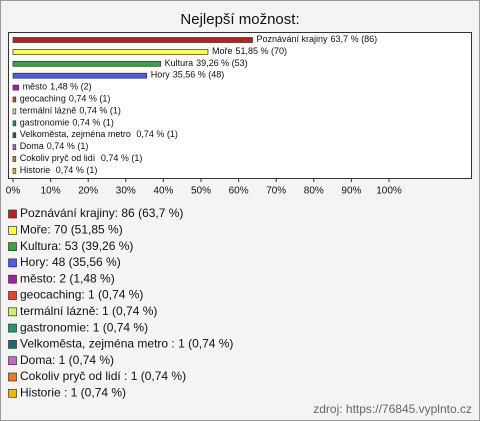  What do you see at coordinates (71, 229) in the screenshot?
I see `legend-label: Moře: 70 (51,85 %)` at bounding box center [71, 229].